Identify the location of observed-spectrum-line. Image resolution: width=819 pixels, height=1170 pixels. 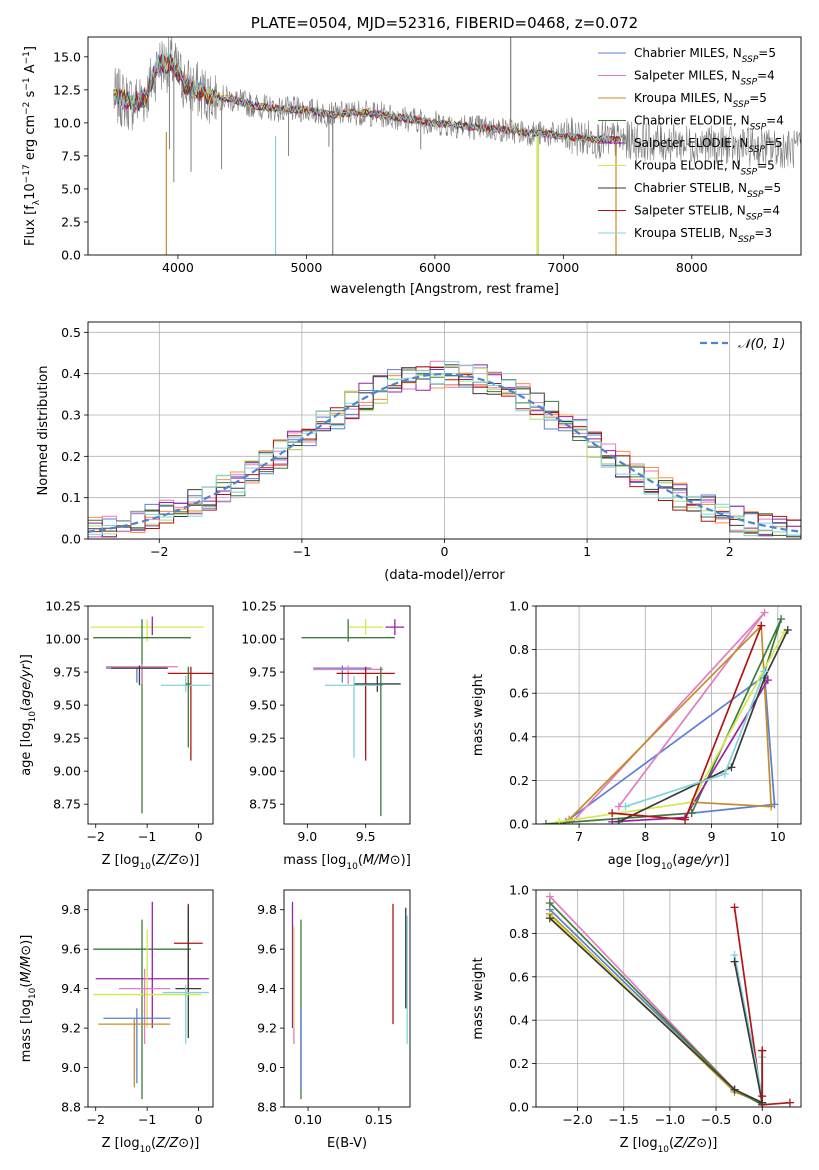
(457, 103).